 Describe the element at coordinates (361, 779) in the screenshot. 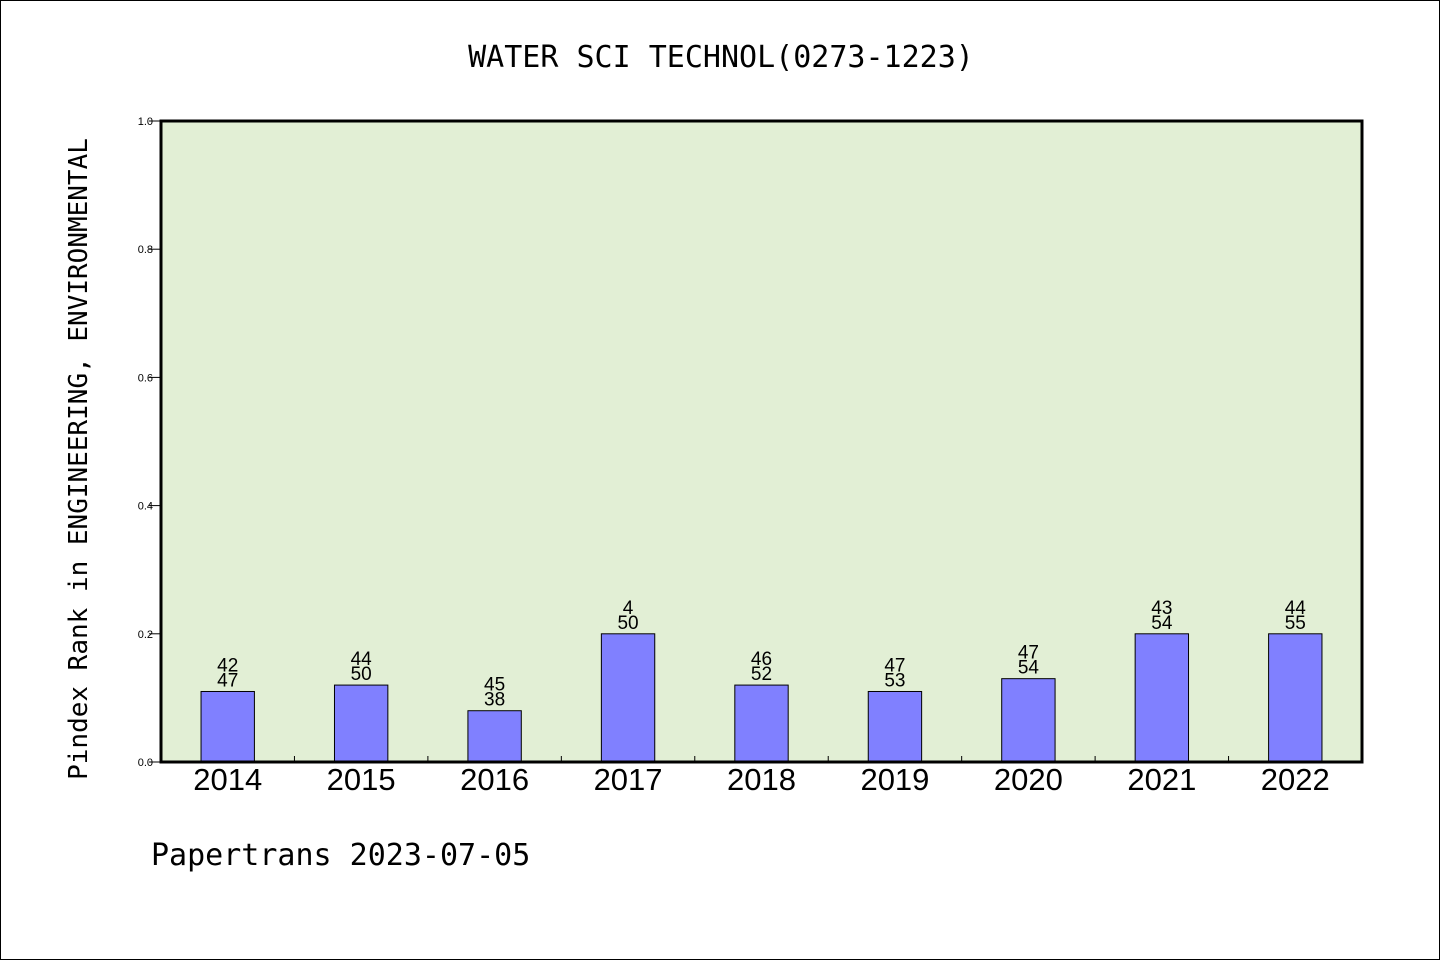

I see `x-tick-label: 2015` at that location.